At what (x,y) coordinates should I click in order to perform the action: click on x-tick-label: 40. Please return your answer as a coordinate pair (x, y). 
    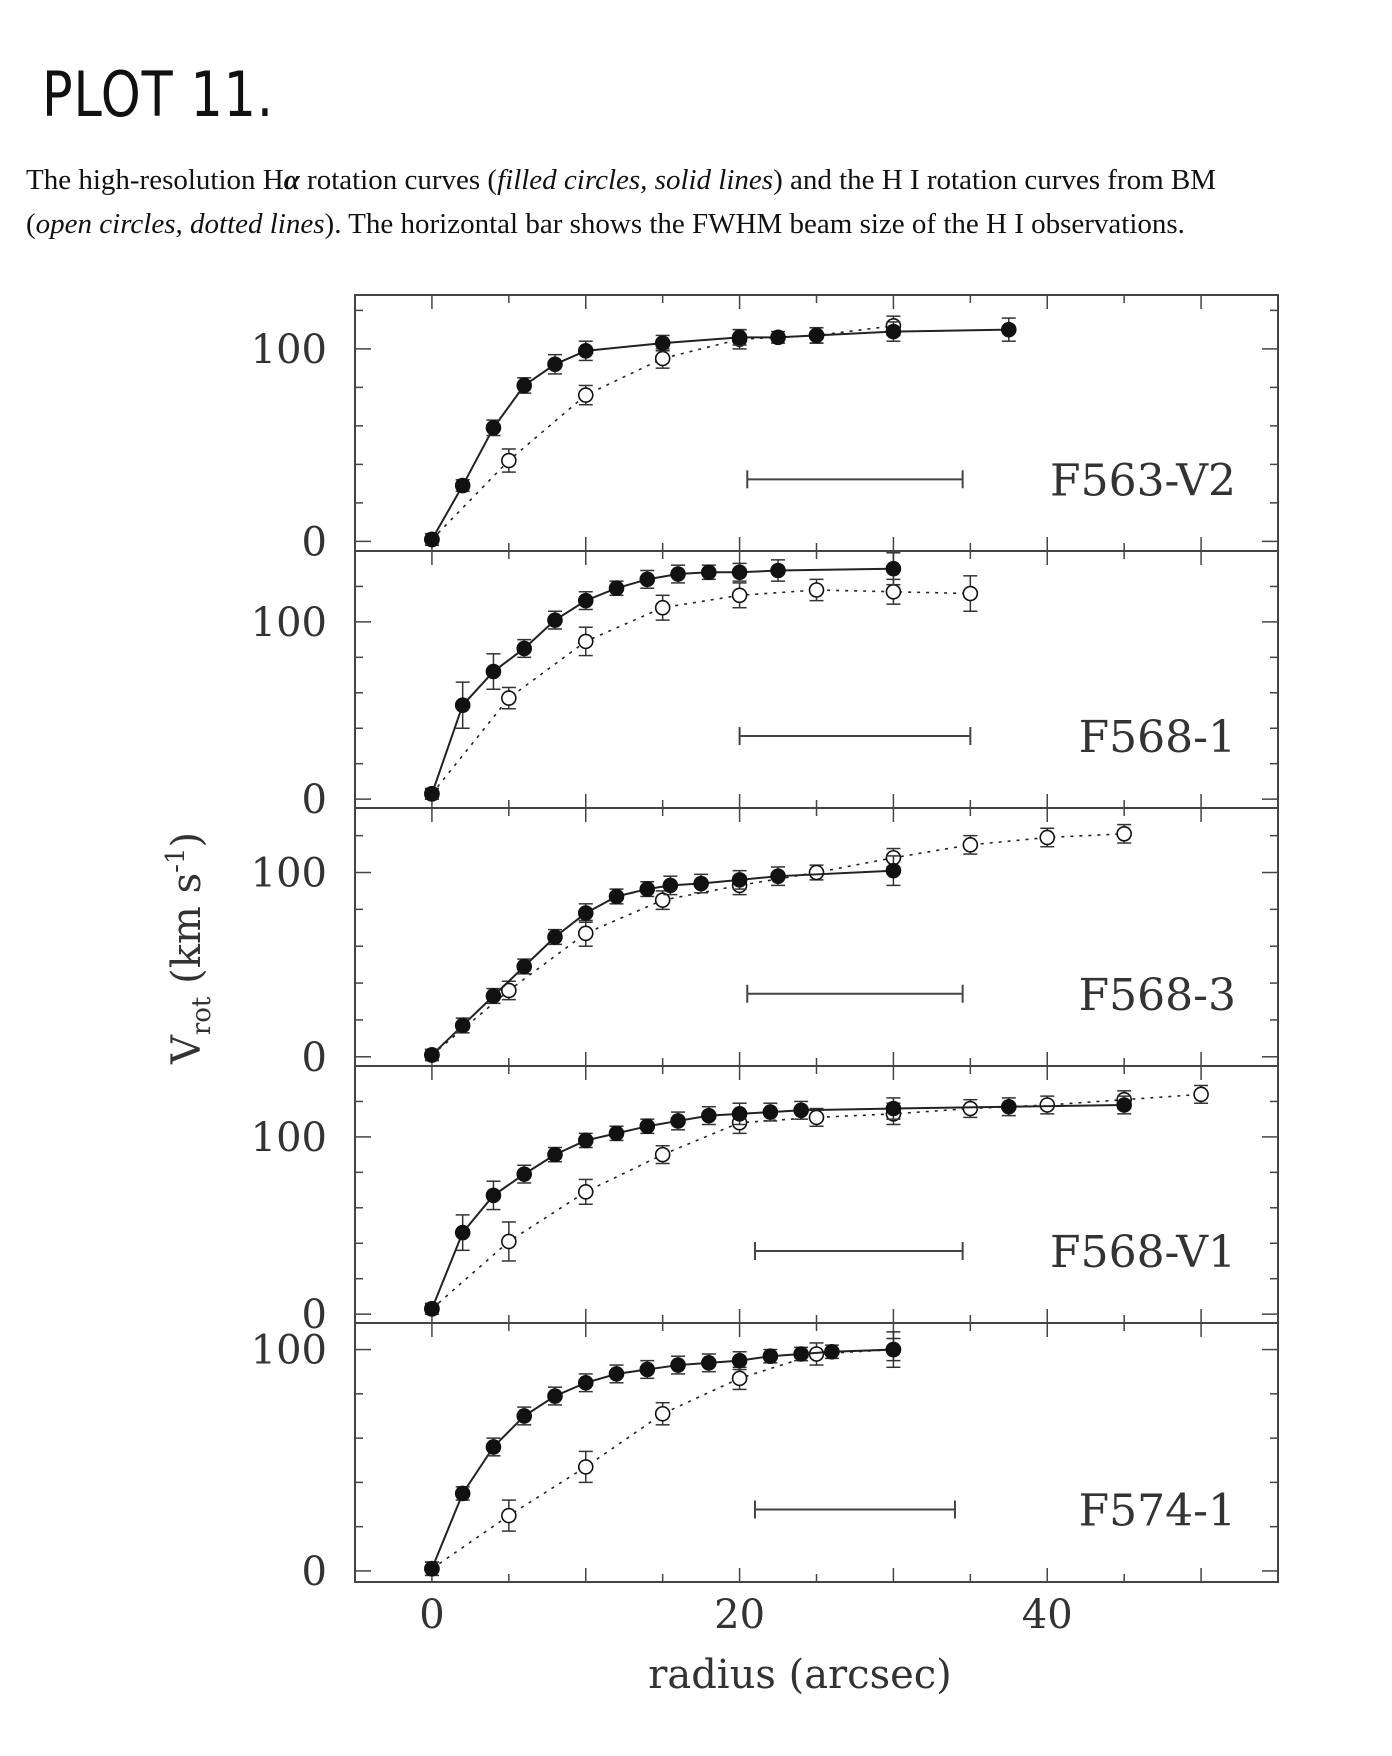
    Looking at the image, I should click on (1047, 1615).